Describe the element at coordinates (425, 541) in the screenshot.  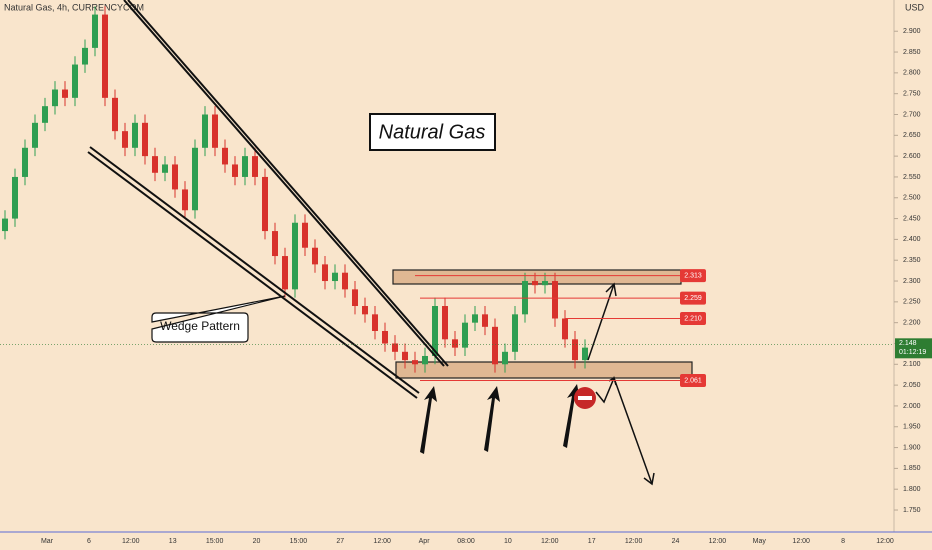
I see `x-tick-label: Apr` at that location.